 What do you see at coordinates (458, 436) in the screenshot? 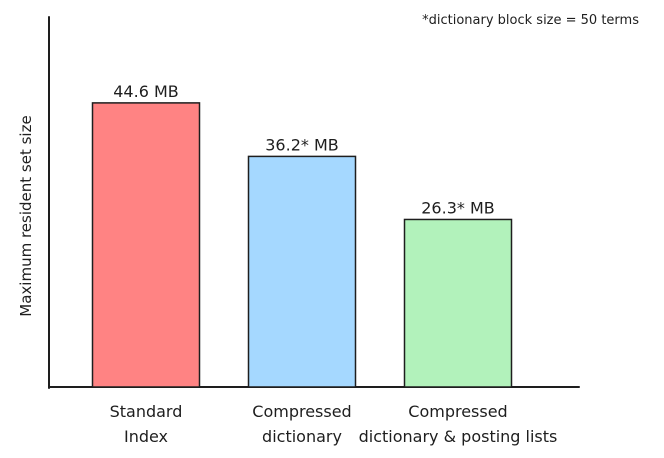
I see `category-label-3-line-2: dictionary & posting lists` at bounding box center [458, 436].